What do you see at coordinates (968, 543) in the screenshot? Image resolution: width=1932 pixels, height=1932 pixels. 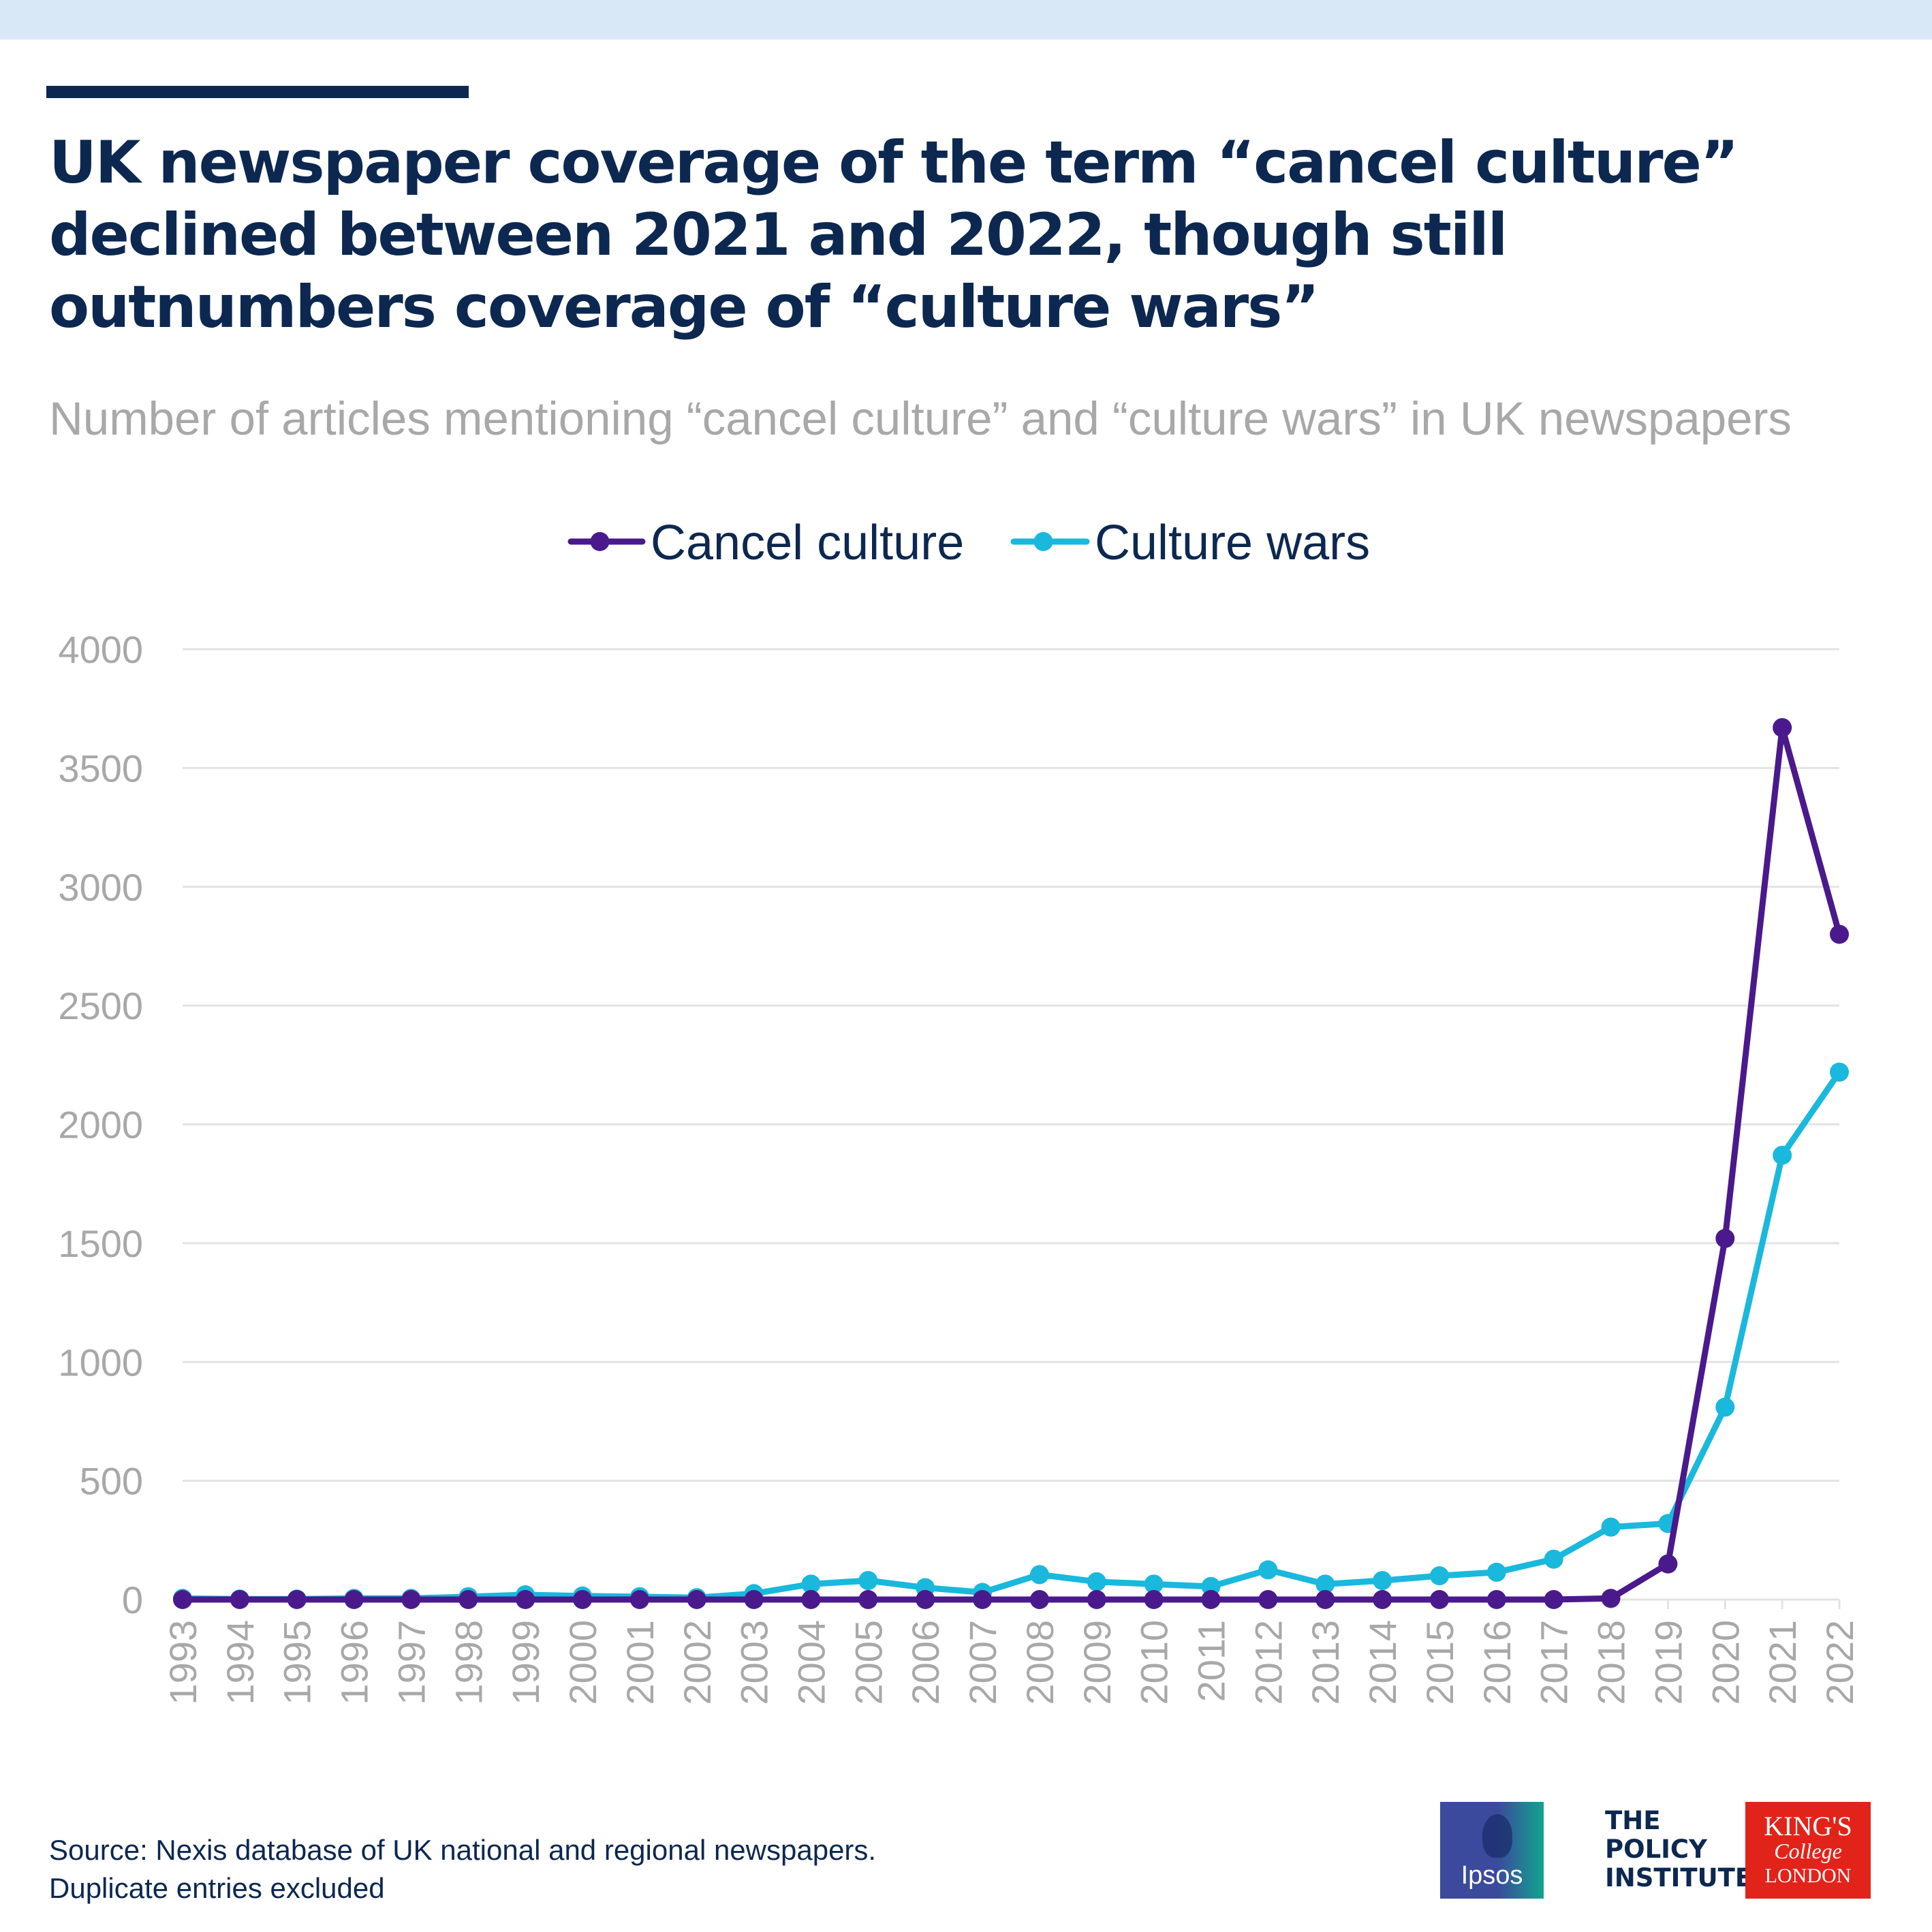 I see `chart-legend: Cancel culture Culture wars` at bounding box center [968, 543].